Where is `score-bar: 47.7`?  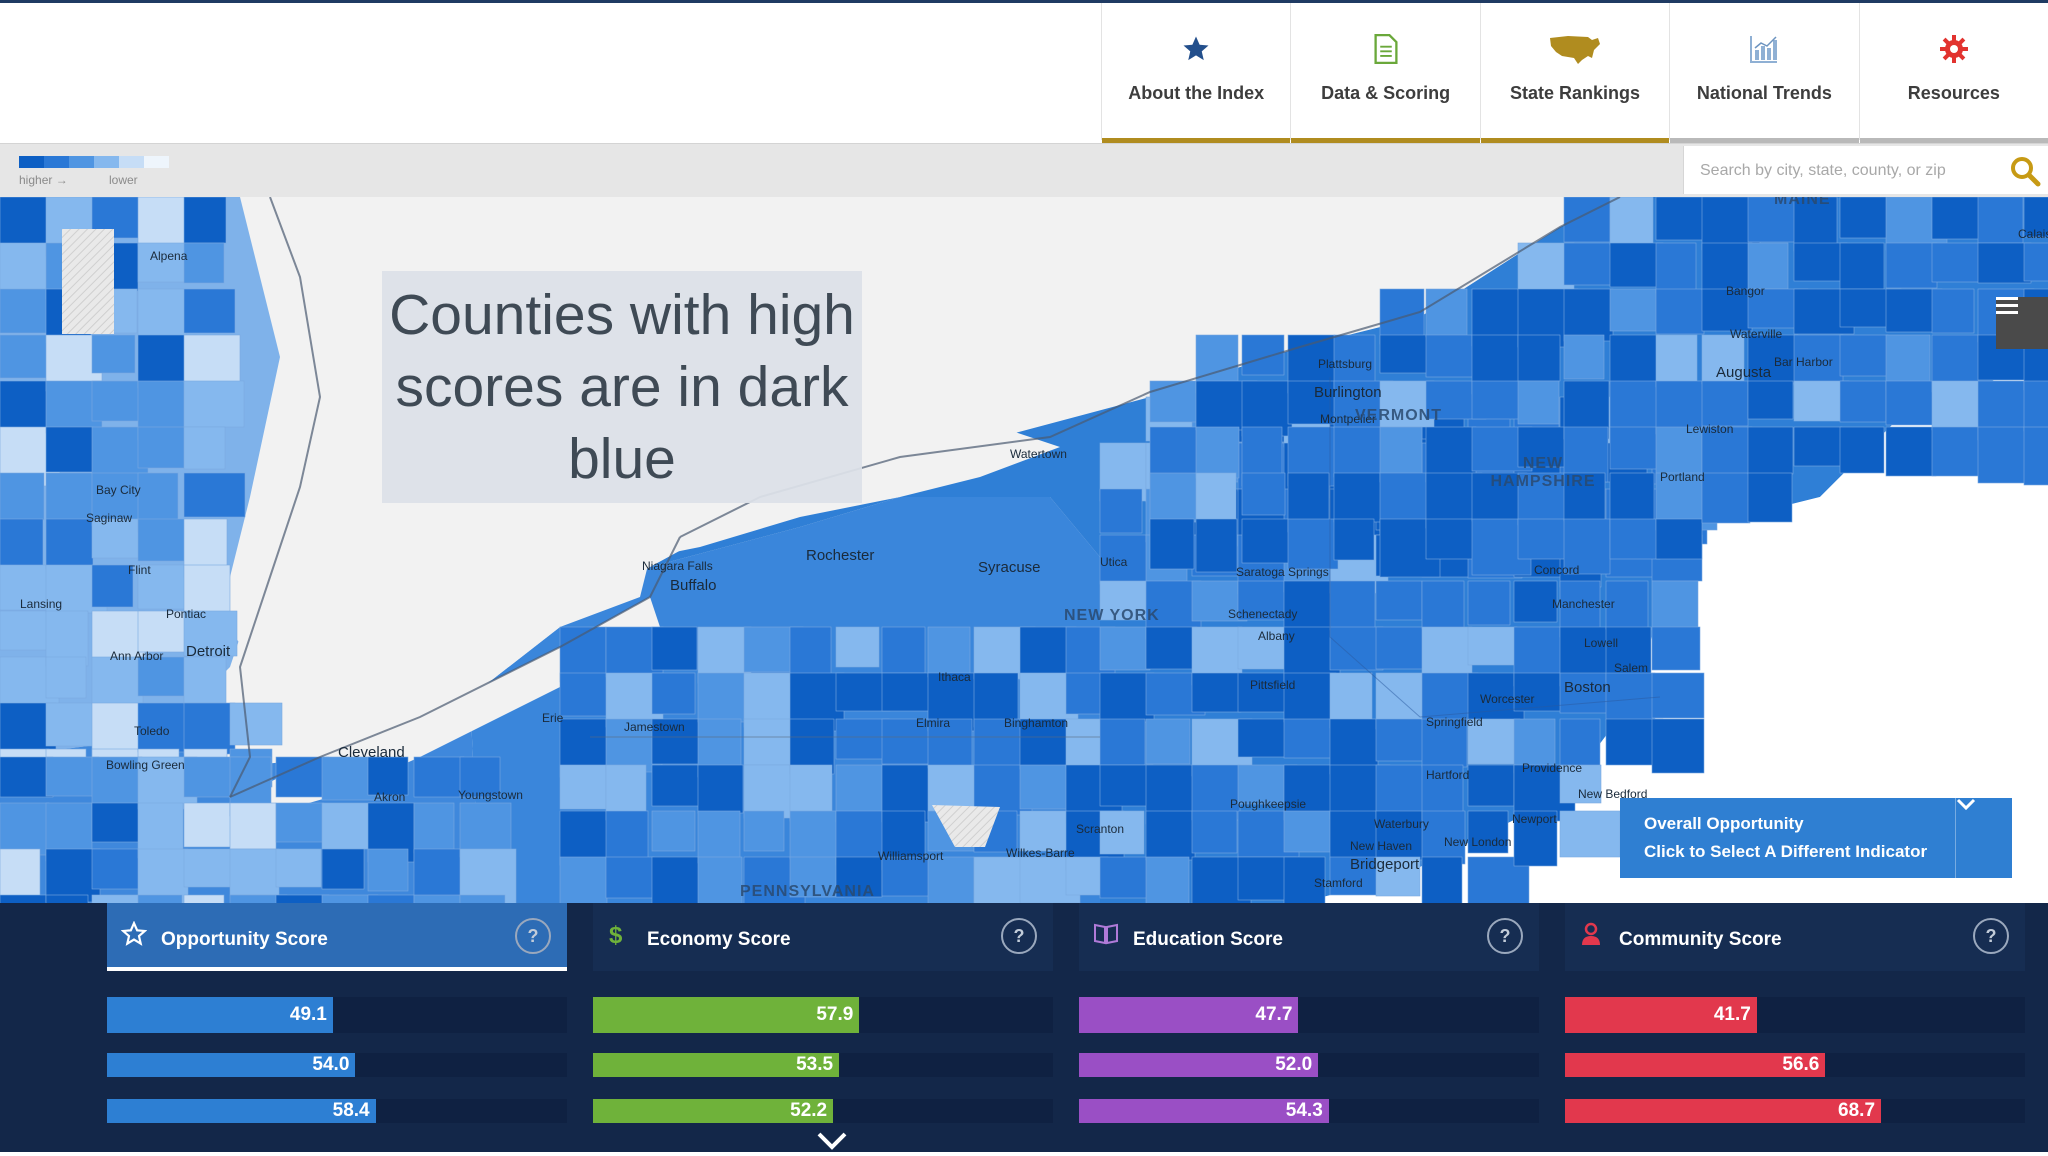
score-bar: 47.7 is located at coordinates (1189, 1015).